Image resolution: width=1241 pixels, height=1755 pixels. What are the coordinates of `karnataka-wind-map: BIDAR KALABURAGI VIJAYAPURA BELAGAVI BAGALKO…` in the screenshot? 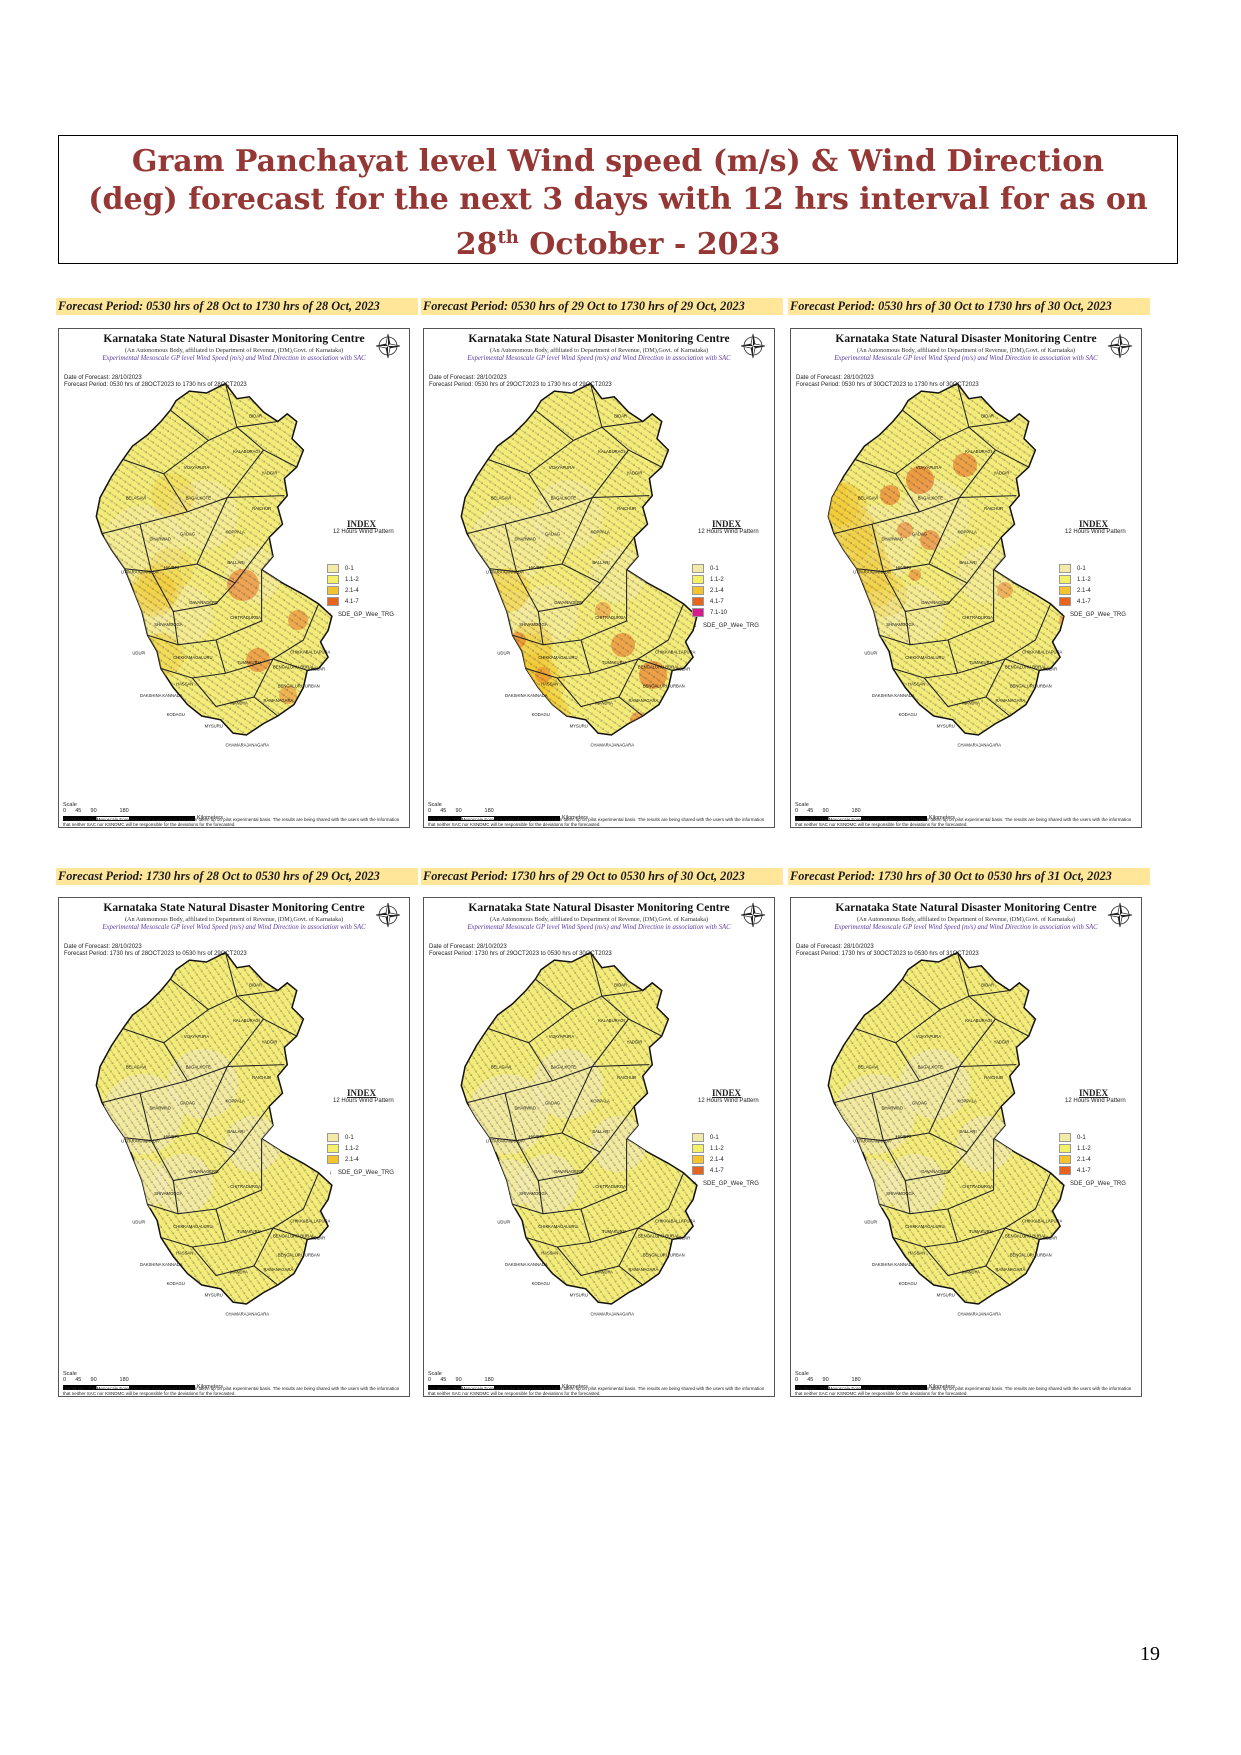 It's located at (579, 564).